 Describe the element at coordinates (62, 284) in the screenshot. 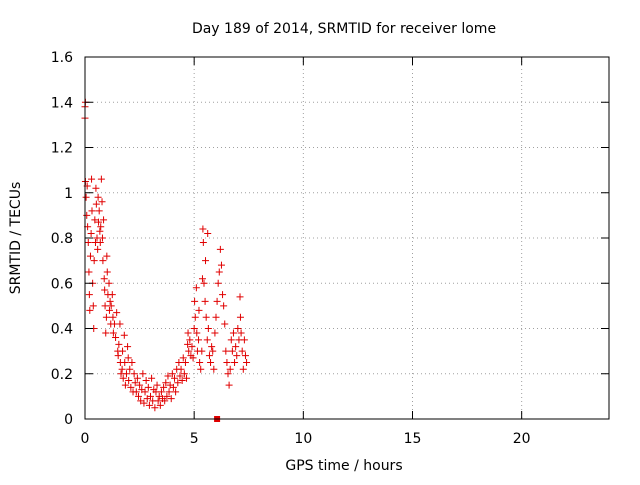

I see `y-tick-label: 0.6` at that location.